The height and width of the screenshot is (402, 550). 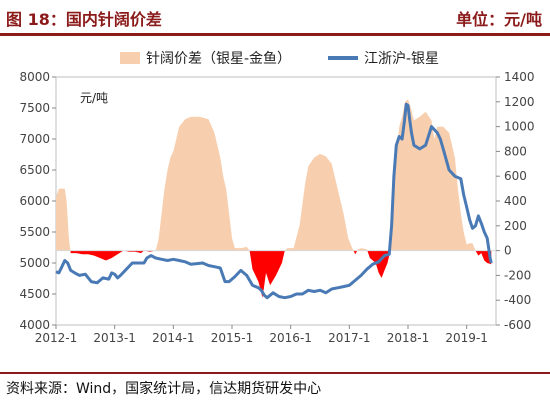 What do you see at coordinates (519, 127) in the screenshot?
I see `right-tick-label: 1000` at bounding box center [519, 127].